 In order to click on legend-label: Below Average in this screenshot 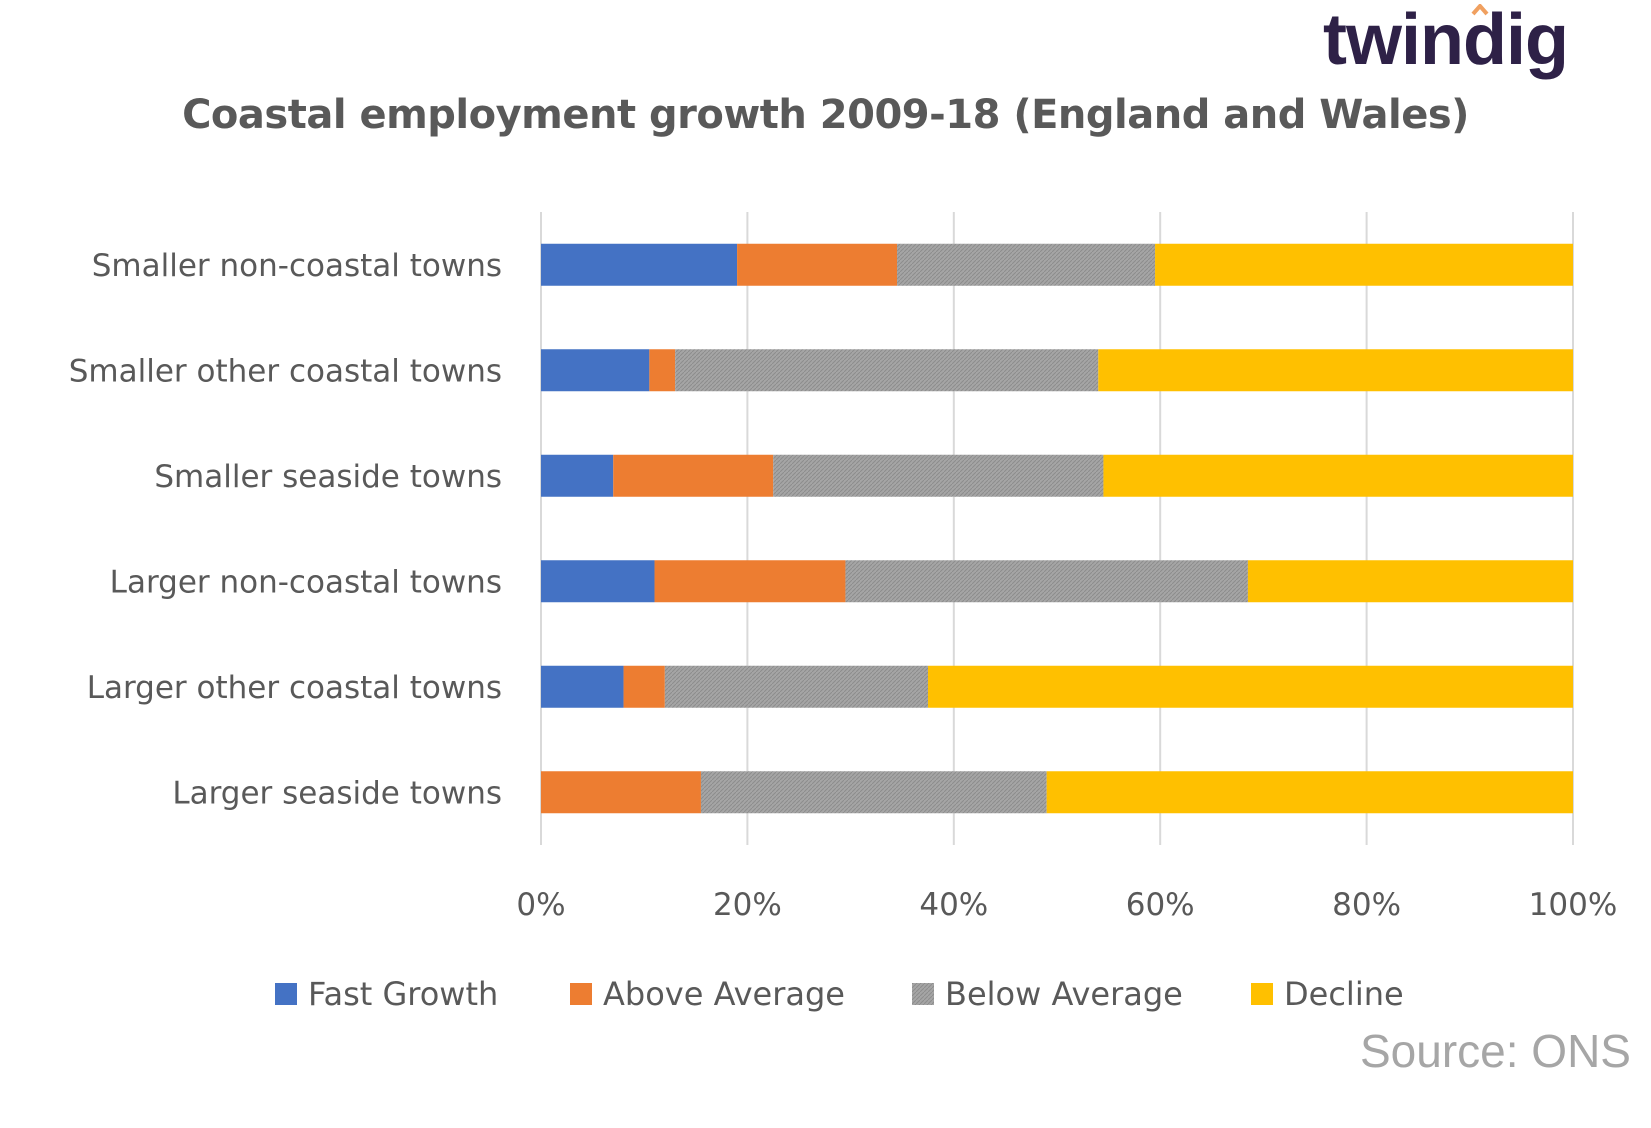, I will do `click(1064, 994)`.